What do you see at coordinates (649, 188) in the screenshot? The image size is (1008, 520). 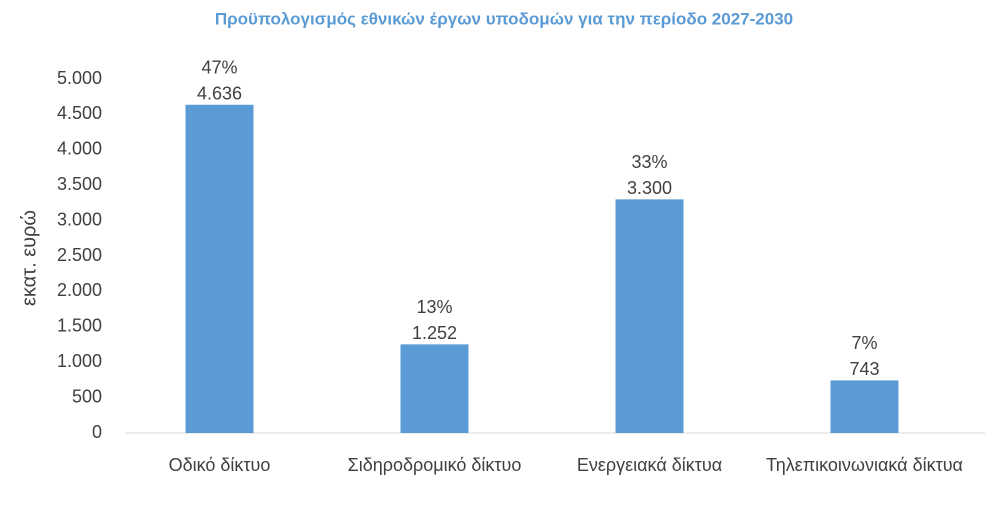 I see `data-label: 3.300` at bounding box center [649, 188].